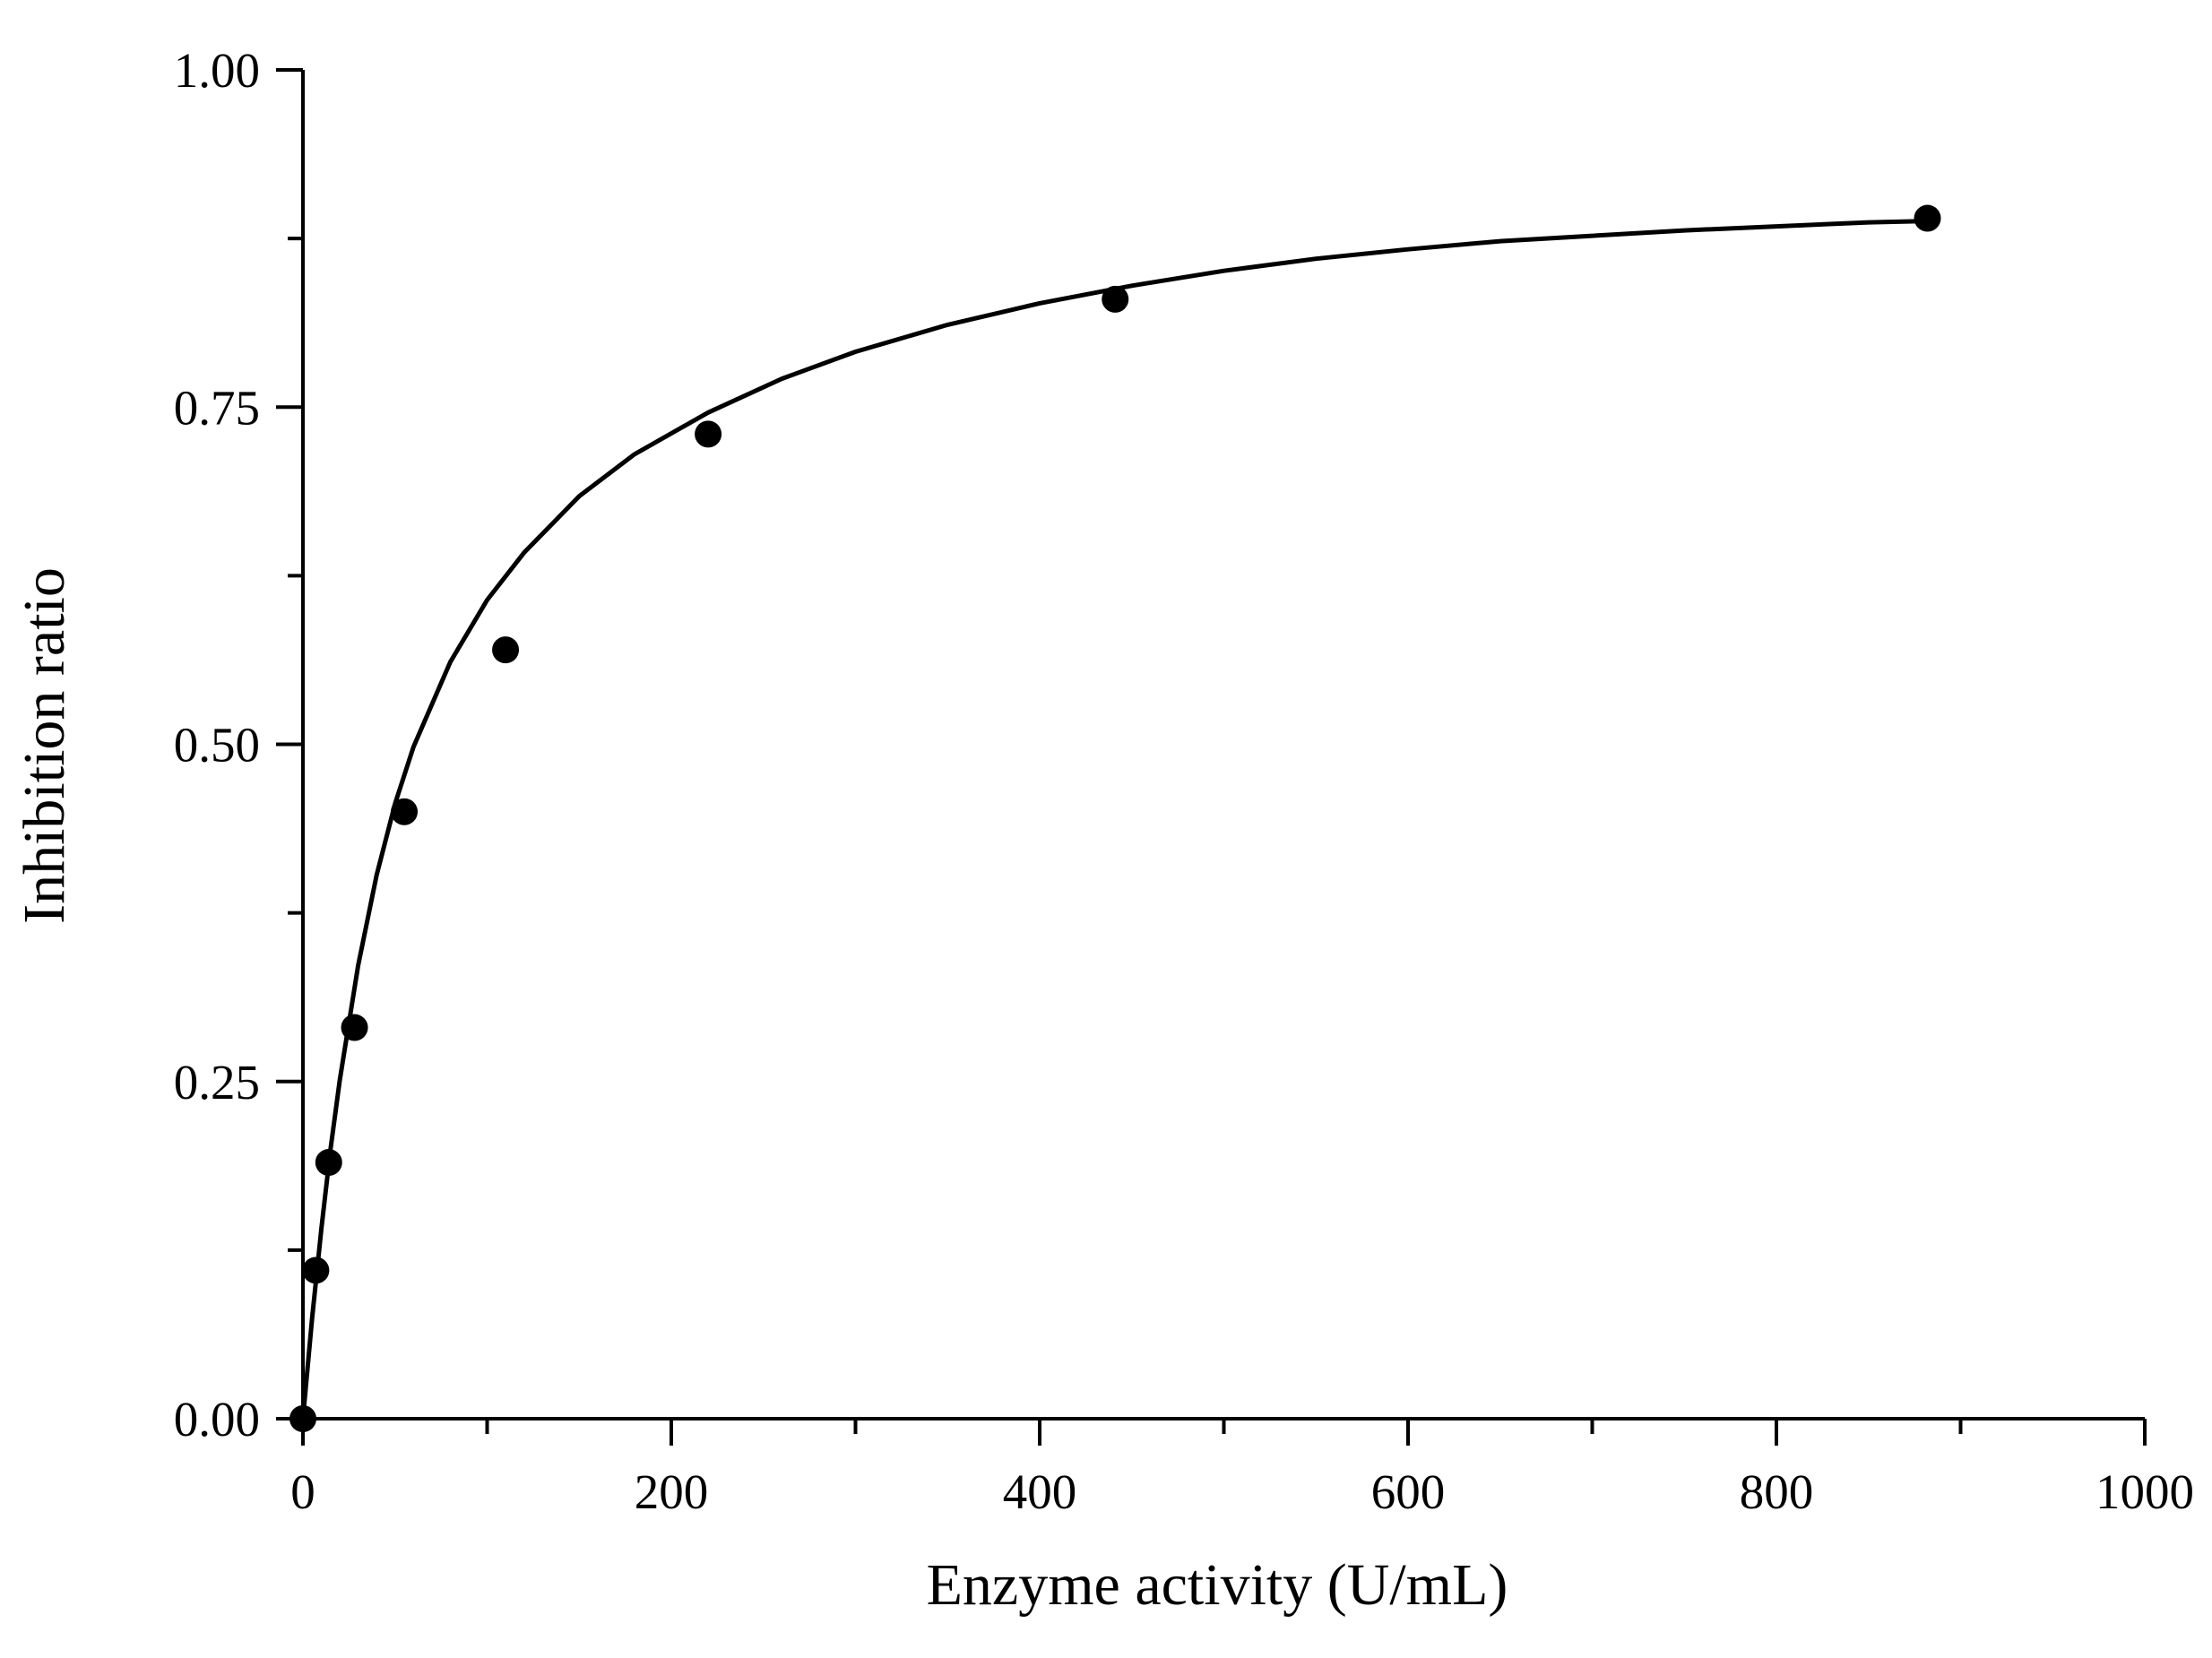 The image size is (2212, 1658). I want to click on y-tick-label: 0.50, so click(217, 745).